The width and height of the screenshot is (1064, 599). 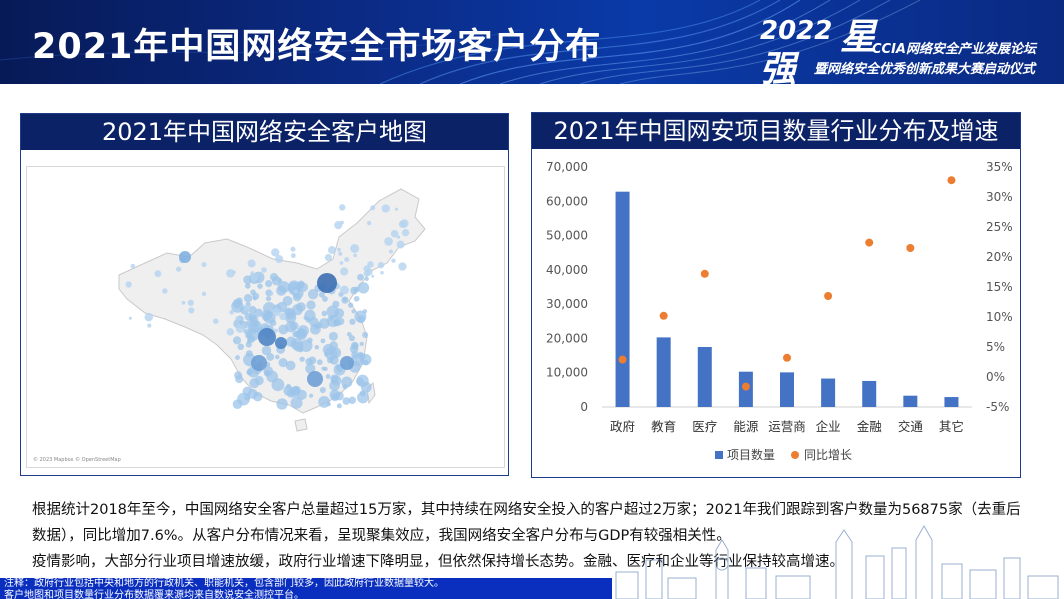 What do you see at coordinates (746, 426) in the screenshot?
I see `category-tick-label: 能源` at bounding box center [746, 426].